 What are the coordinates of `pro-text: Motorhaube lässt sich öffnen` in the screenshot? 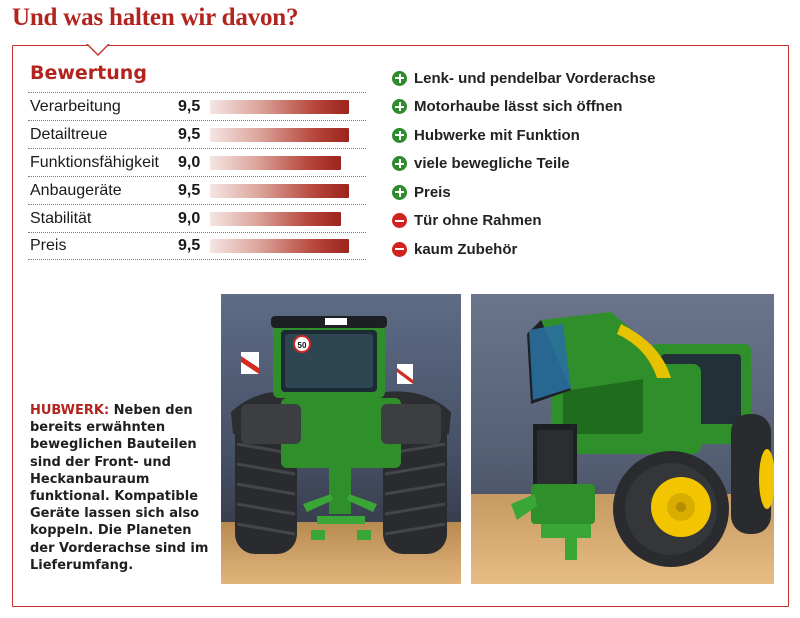 It's located at (518, 107).